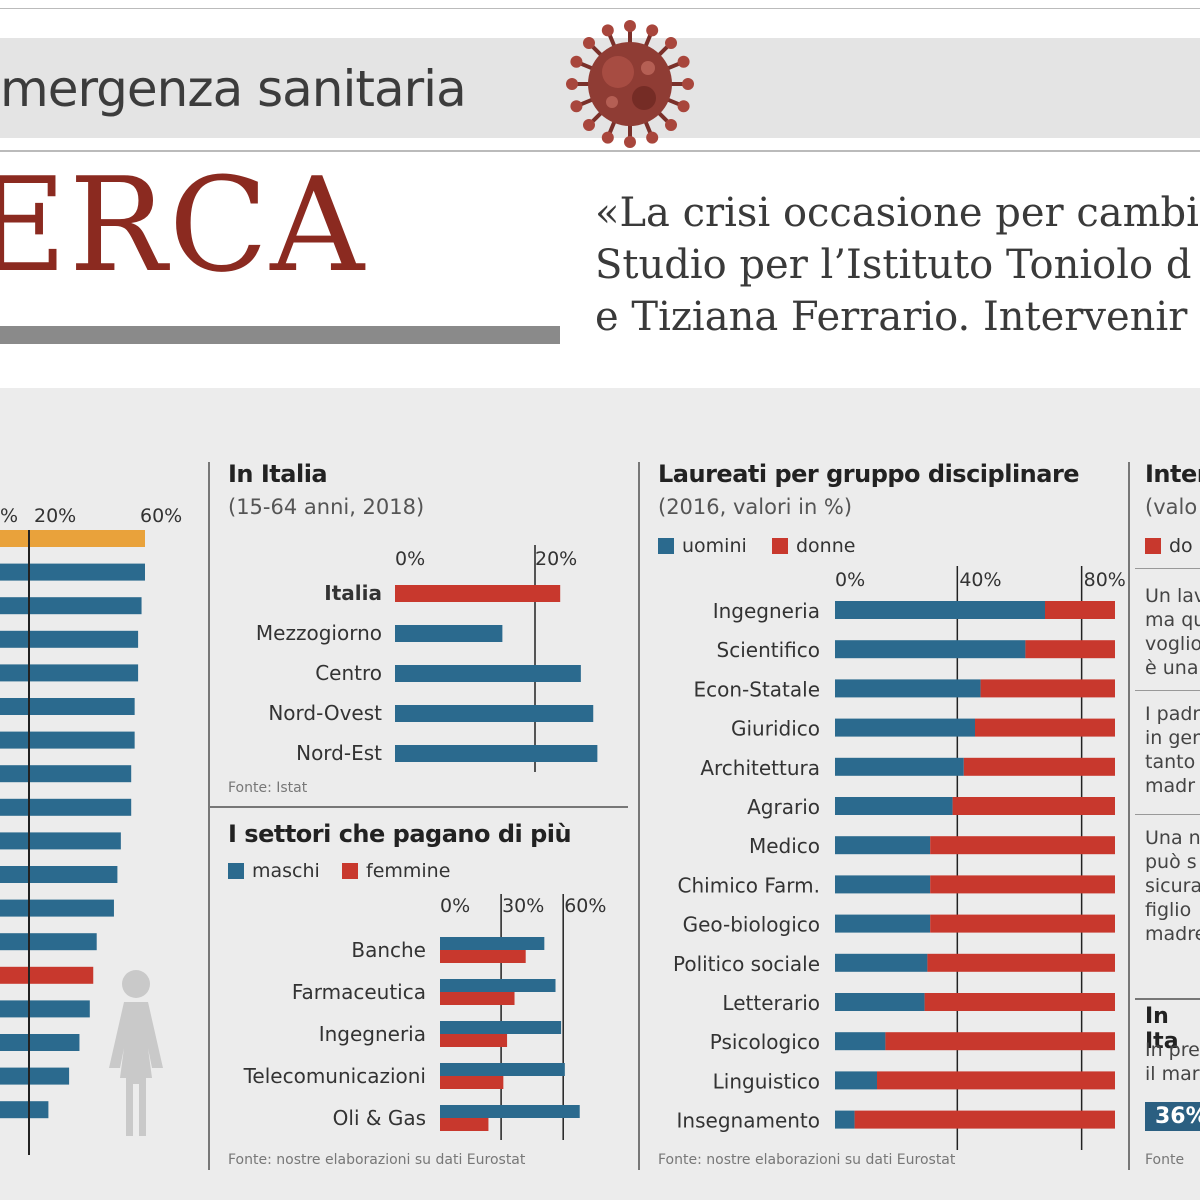 This screenshot has width=1200, height=1200. Describe the element at coordinates (1171, 507) in the screenshot. I see `right-subtitle: (valo` at that location.